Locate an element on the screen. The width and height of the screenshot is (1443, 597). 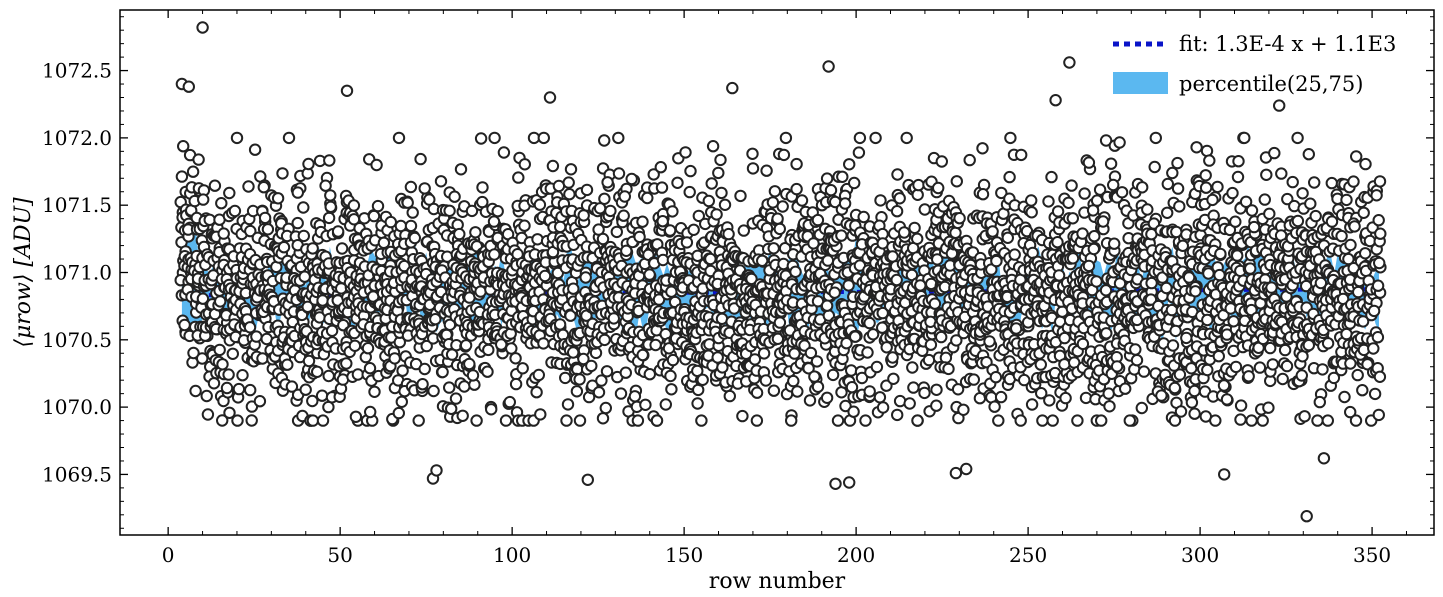
x-tick-label: 100 is located at coordinates (512, 555).